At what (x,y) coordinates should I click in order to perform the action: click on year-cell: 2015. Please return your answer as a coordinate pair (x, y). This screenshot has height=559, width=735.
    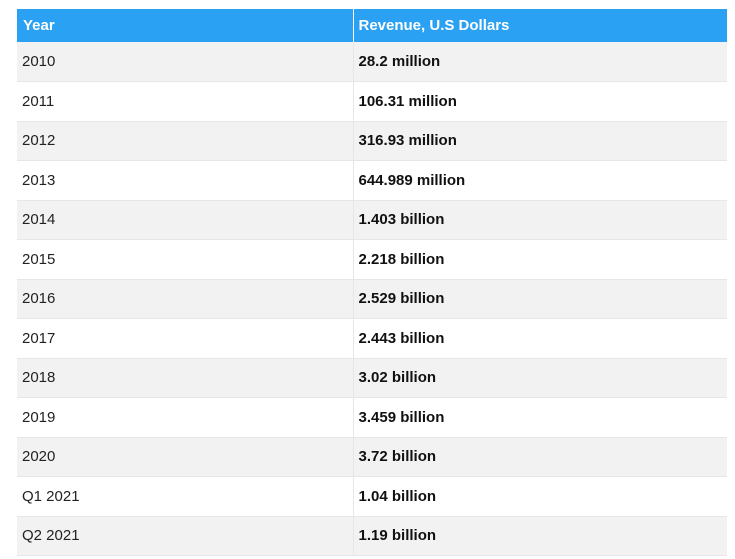
    Looking at the image, I should click on (185, 259).